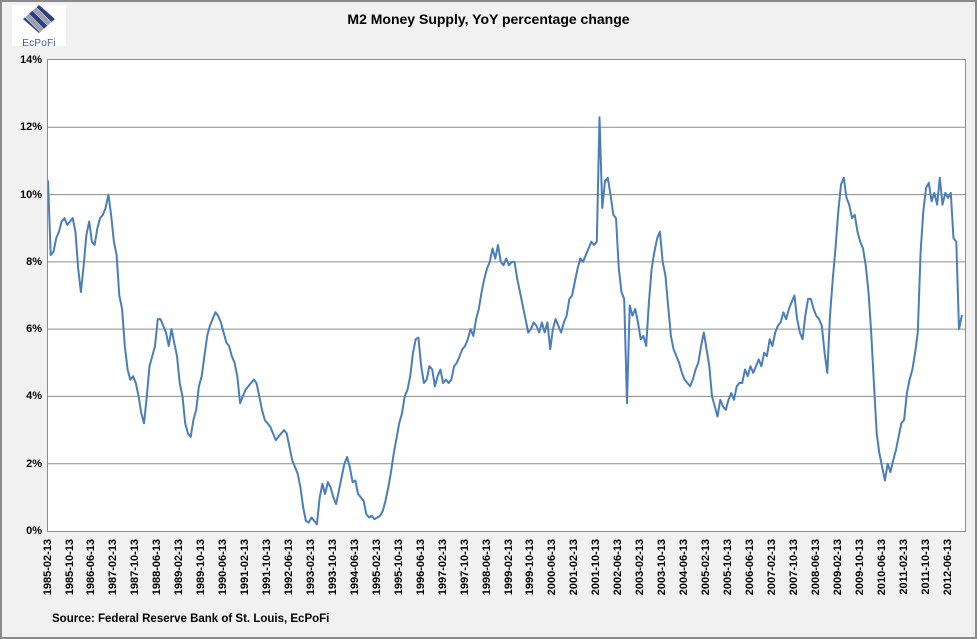 This screenshot has width=977, height=639. I want to click on x-axis-tick-label: 2000-06-13, so click(552, 567).